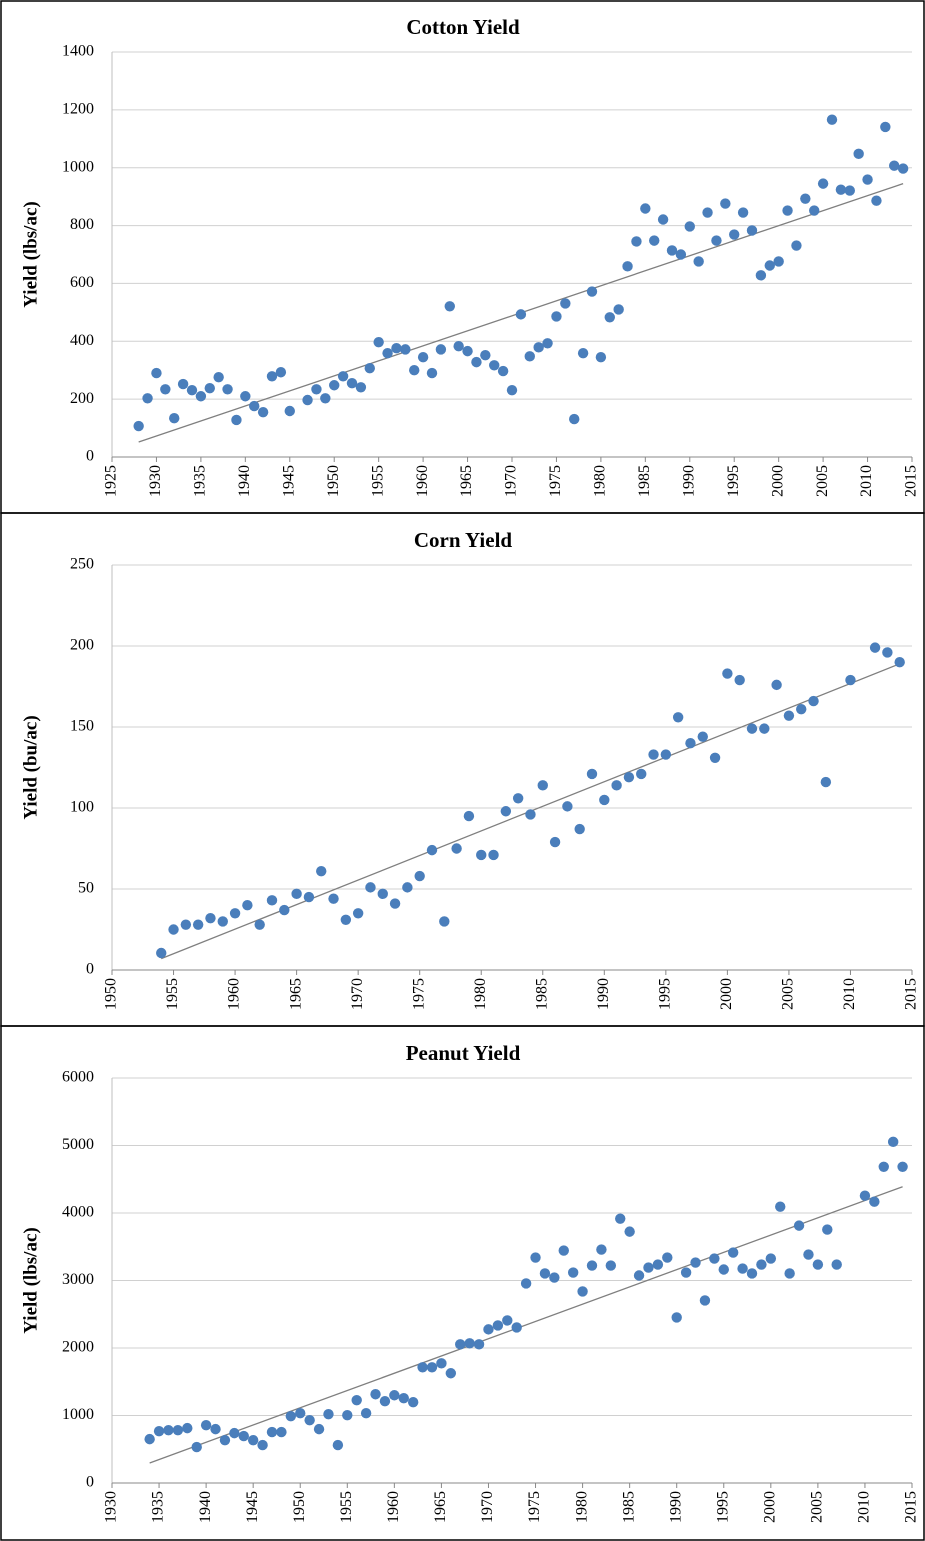 This screenshot has width=925, height=1541. I want to click on x-tick-label: 1940, so click(244, 481).